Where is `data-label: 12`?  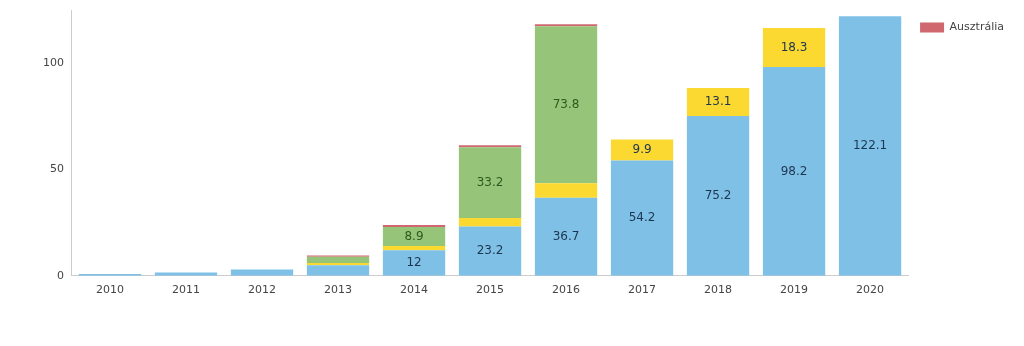
data-label: 12 is located at coordinates (414, 262).